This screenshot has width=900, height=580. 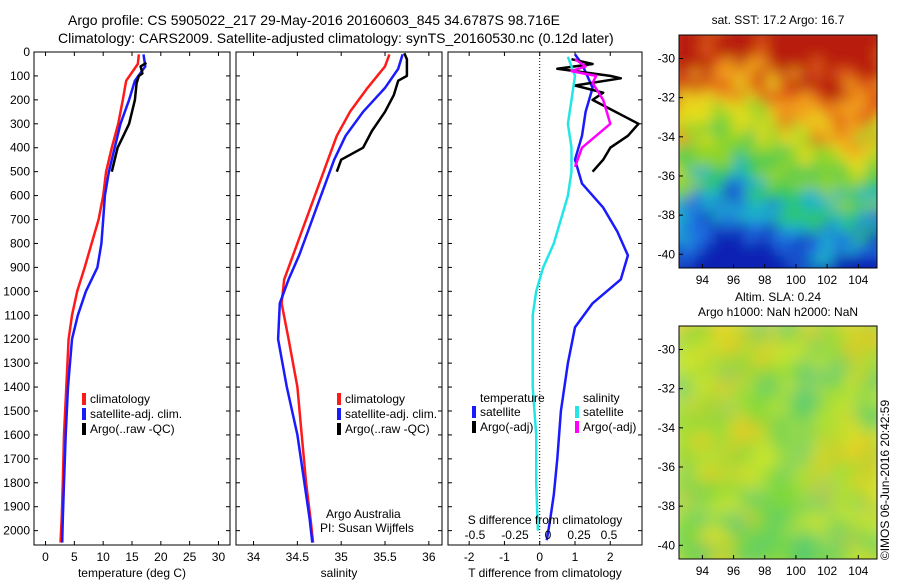 What do you see at coordinates (610, 557) in the screenshot?
I see `x-tick-label: 2` at bounding box center [610, 557].